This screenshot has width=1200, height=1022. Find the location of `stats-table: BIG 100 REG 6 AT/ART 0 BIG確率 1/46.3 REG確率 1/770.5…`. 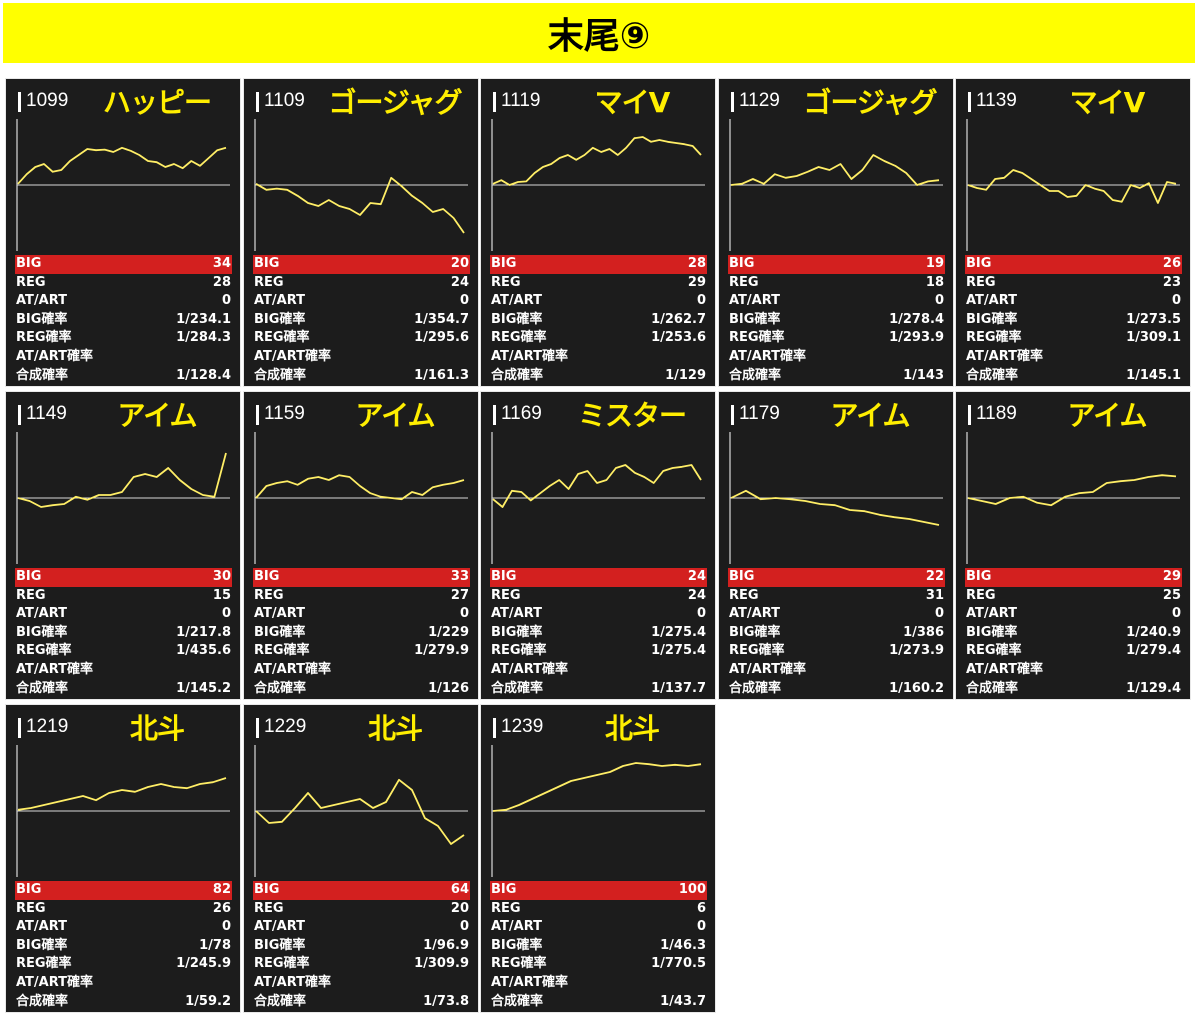

stats-table: BIG 100 REG 6 AT/ART 0 BIG確率 1/46.3 REG確率 1/770.5… is located at coordinates (598, 946).